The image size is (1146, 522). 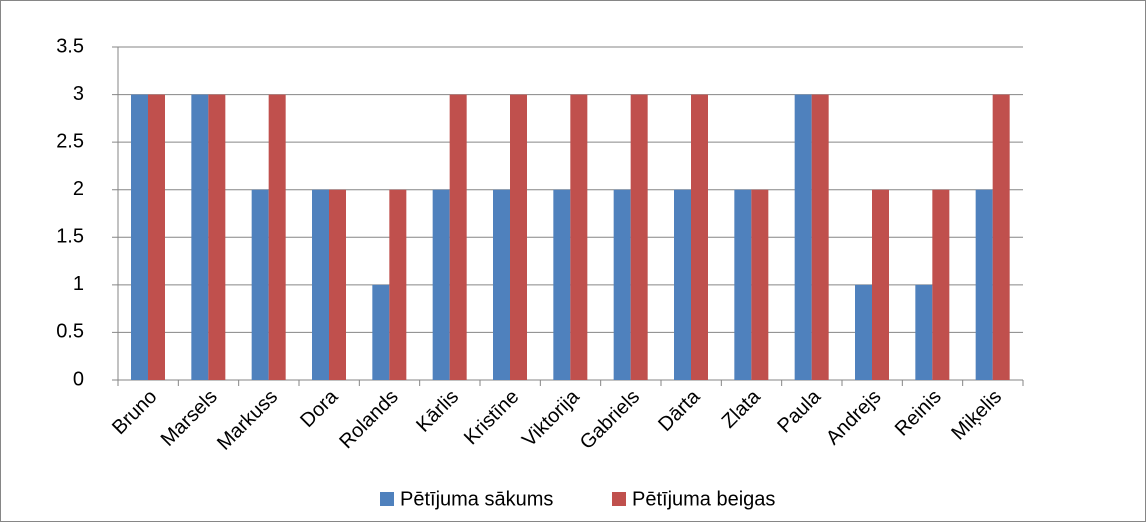 What do you see at coordinates (70, 141) in the screenshot?
I see `y-tick-label: 2.5` at bounding box center [70, 141].